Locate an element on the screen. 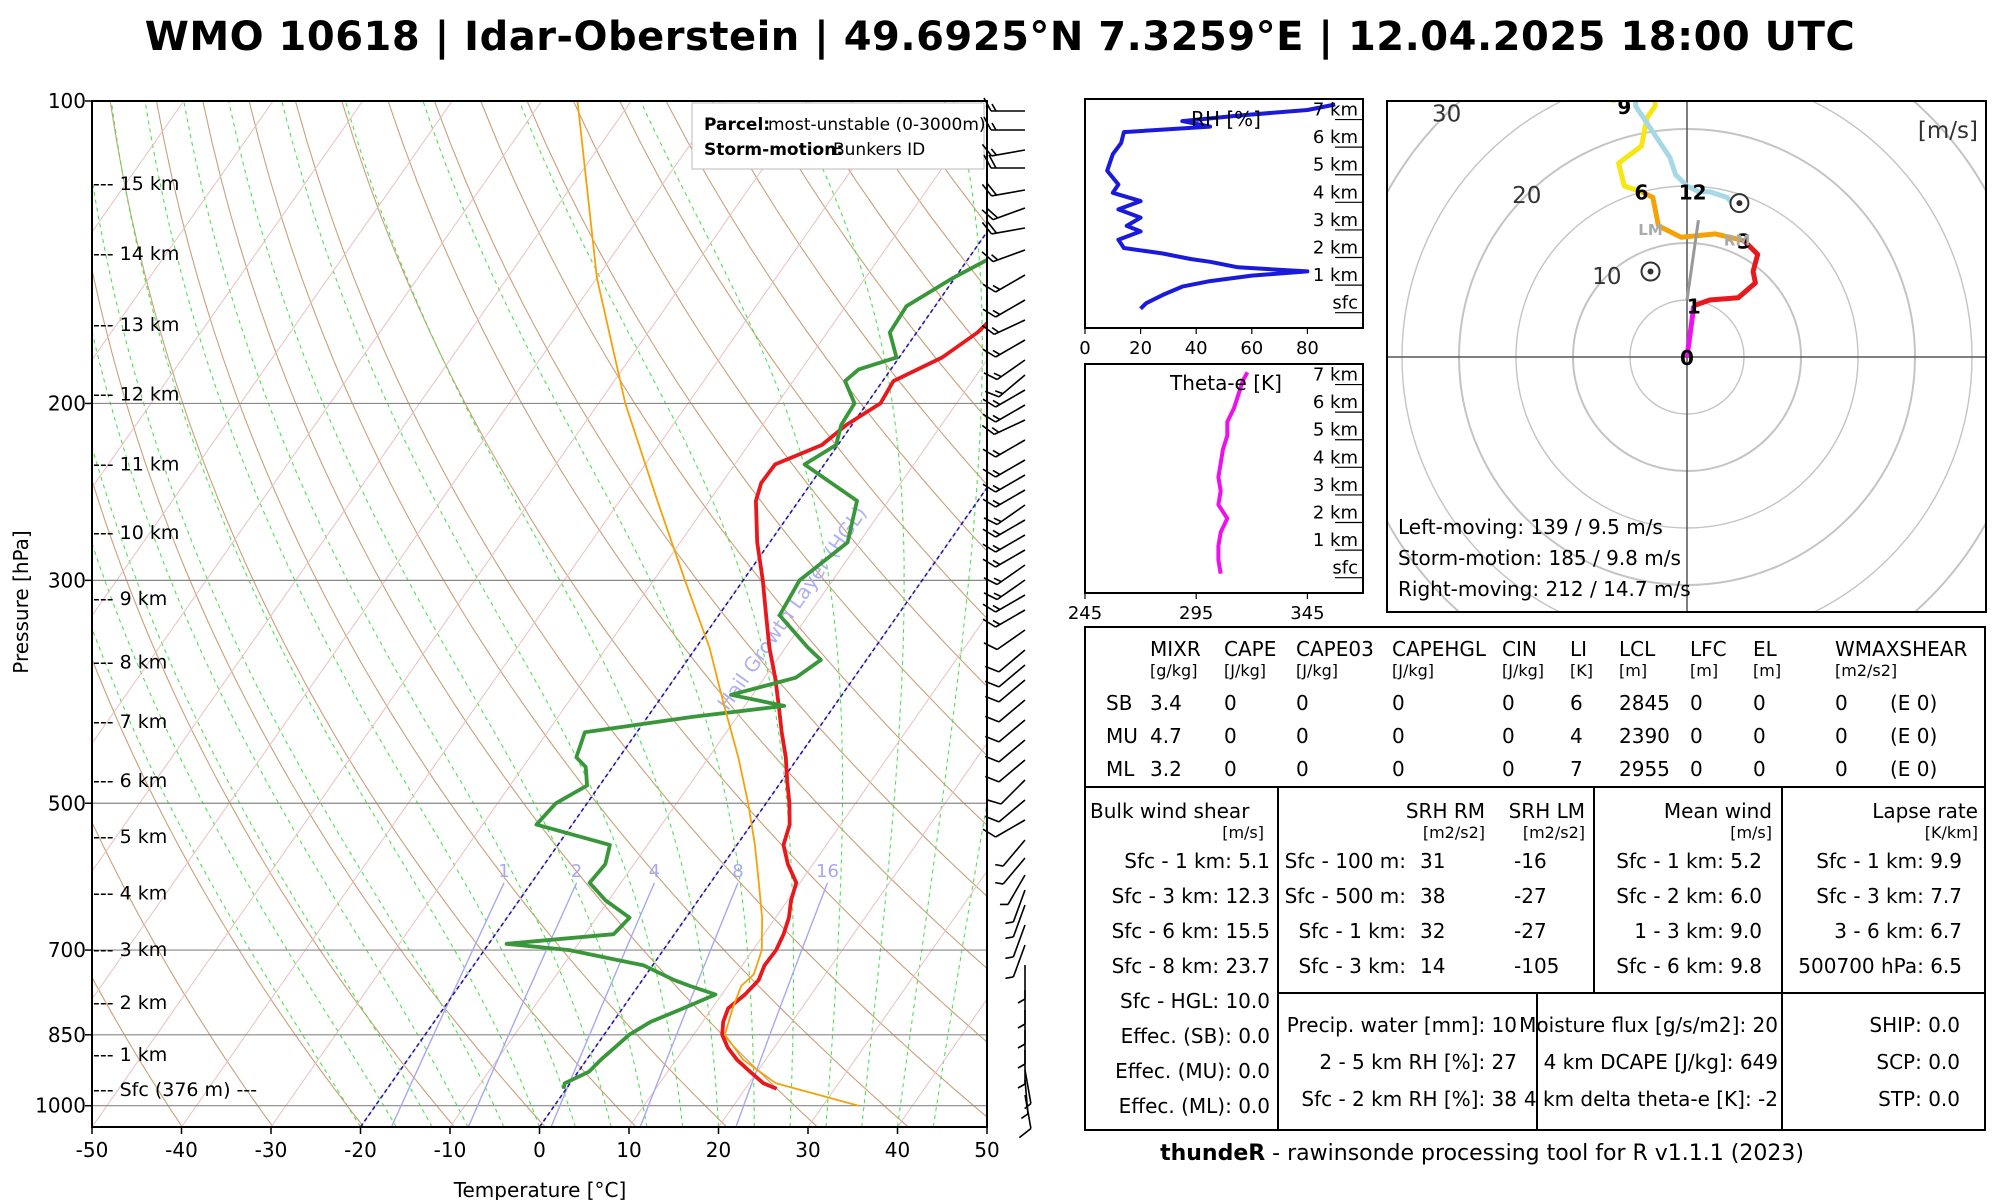 This screenshot has height=1200, width=2000. param-header: CAPE03 is located at coordinates (1335, 649).